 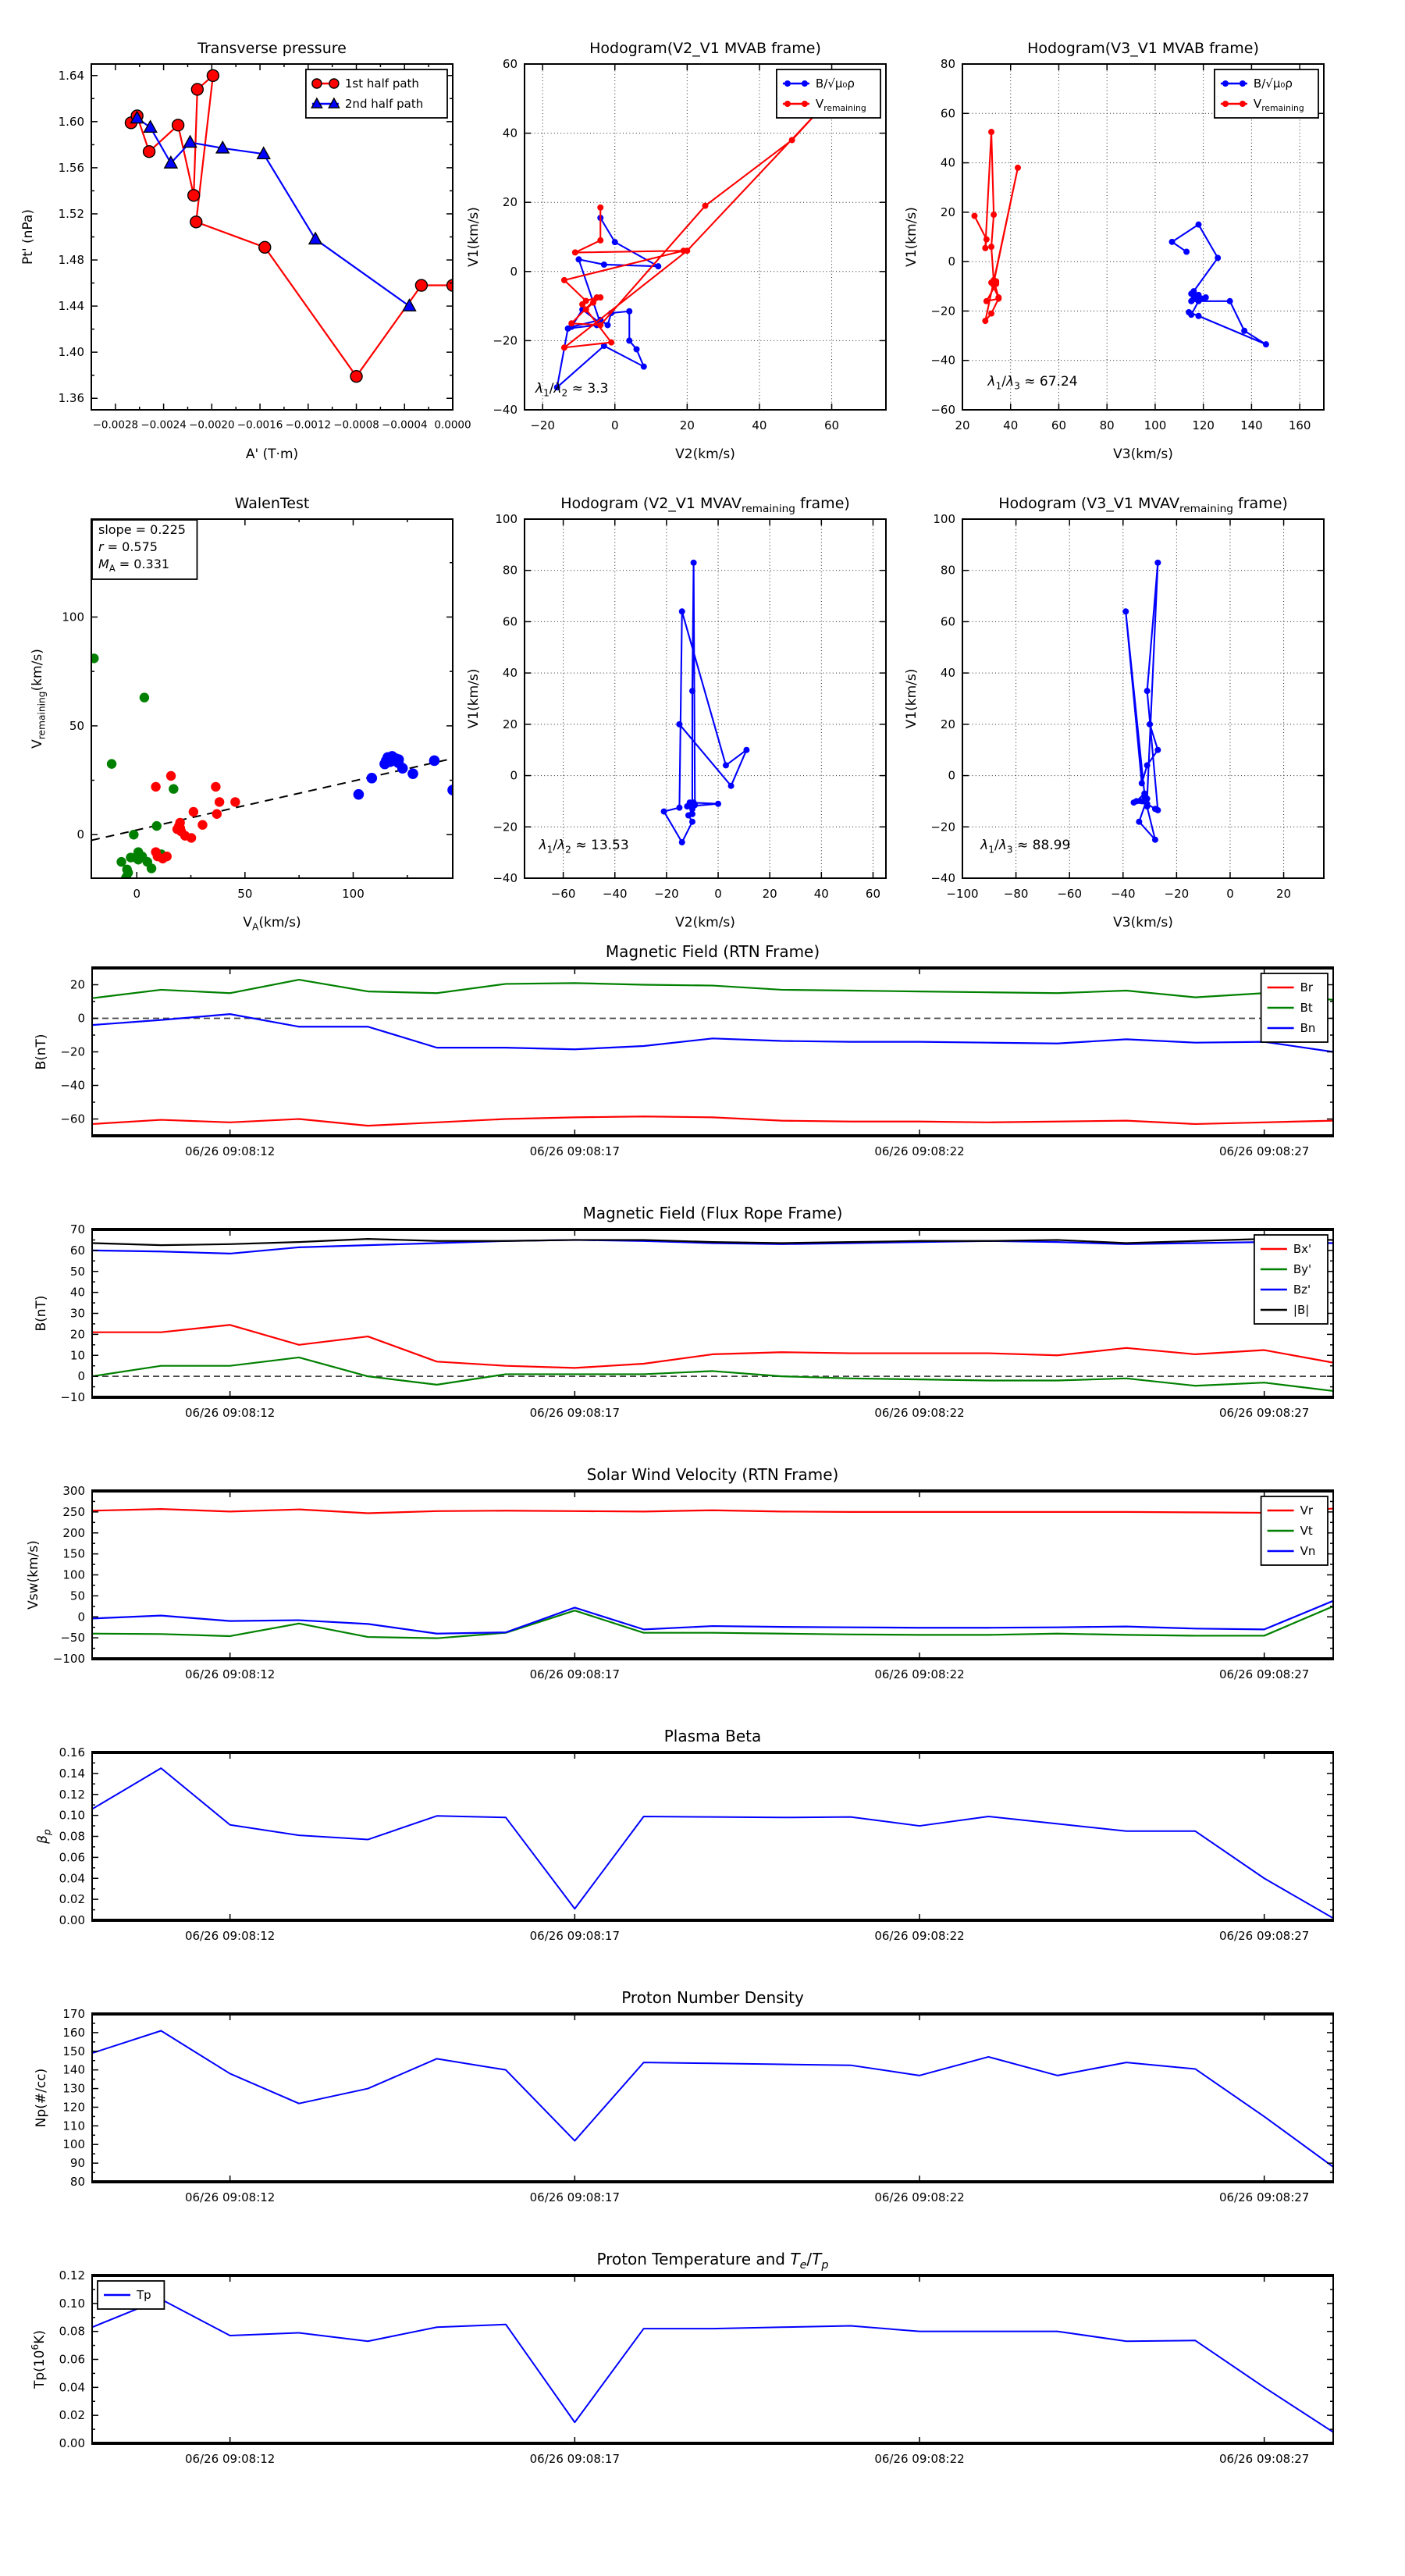 What do you see at coordinates (474, 237) in the screenshot?
I see `y-axis-label: V1(km/s)` at bounding box center [474, 237].